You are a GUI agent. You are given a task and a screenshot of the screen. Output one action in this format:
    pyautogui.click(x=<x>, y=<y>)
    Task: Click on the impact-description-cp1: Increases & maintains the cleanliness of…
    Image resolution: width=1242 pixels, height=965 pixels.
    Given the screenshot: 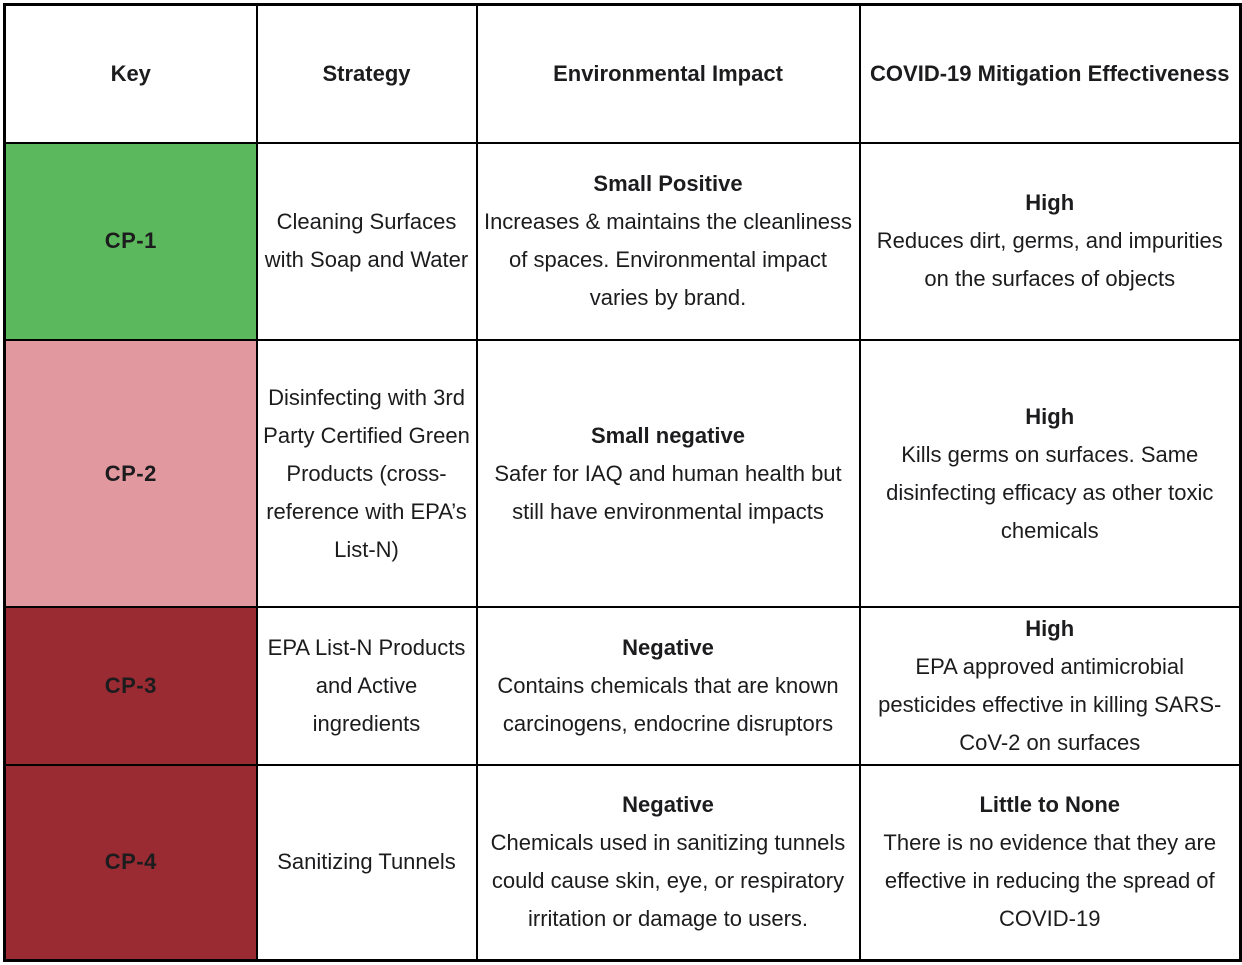 What is the action you would take?
    pyautogui.click(x=668, y=260)
    